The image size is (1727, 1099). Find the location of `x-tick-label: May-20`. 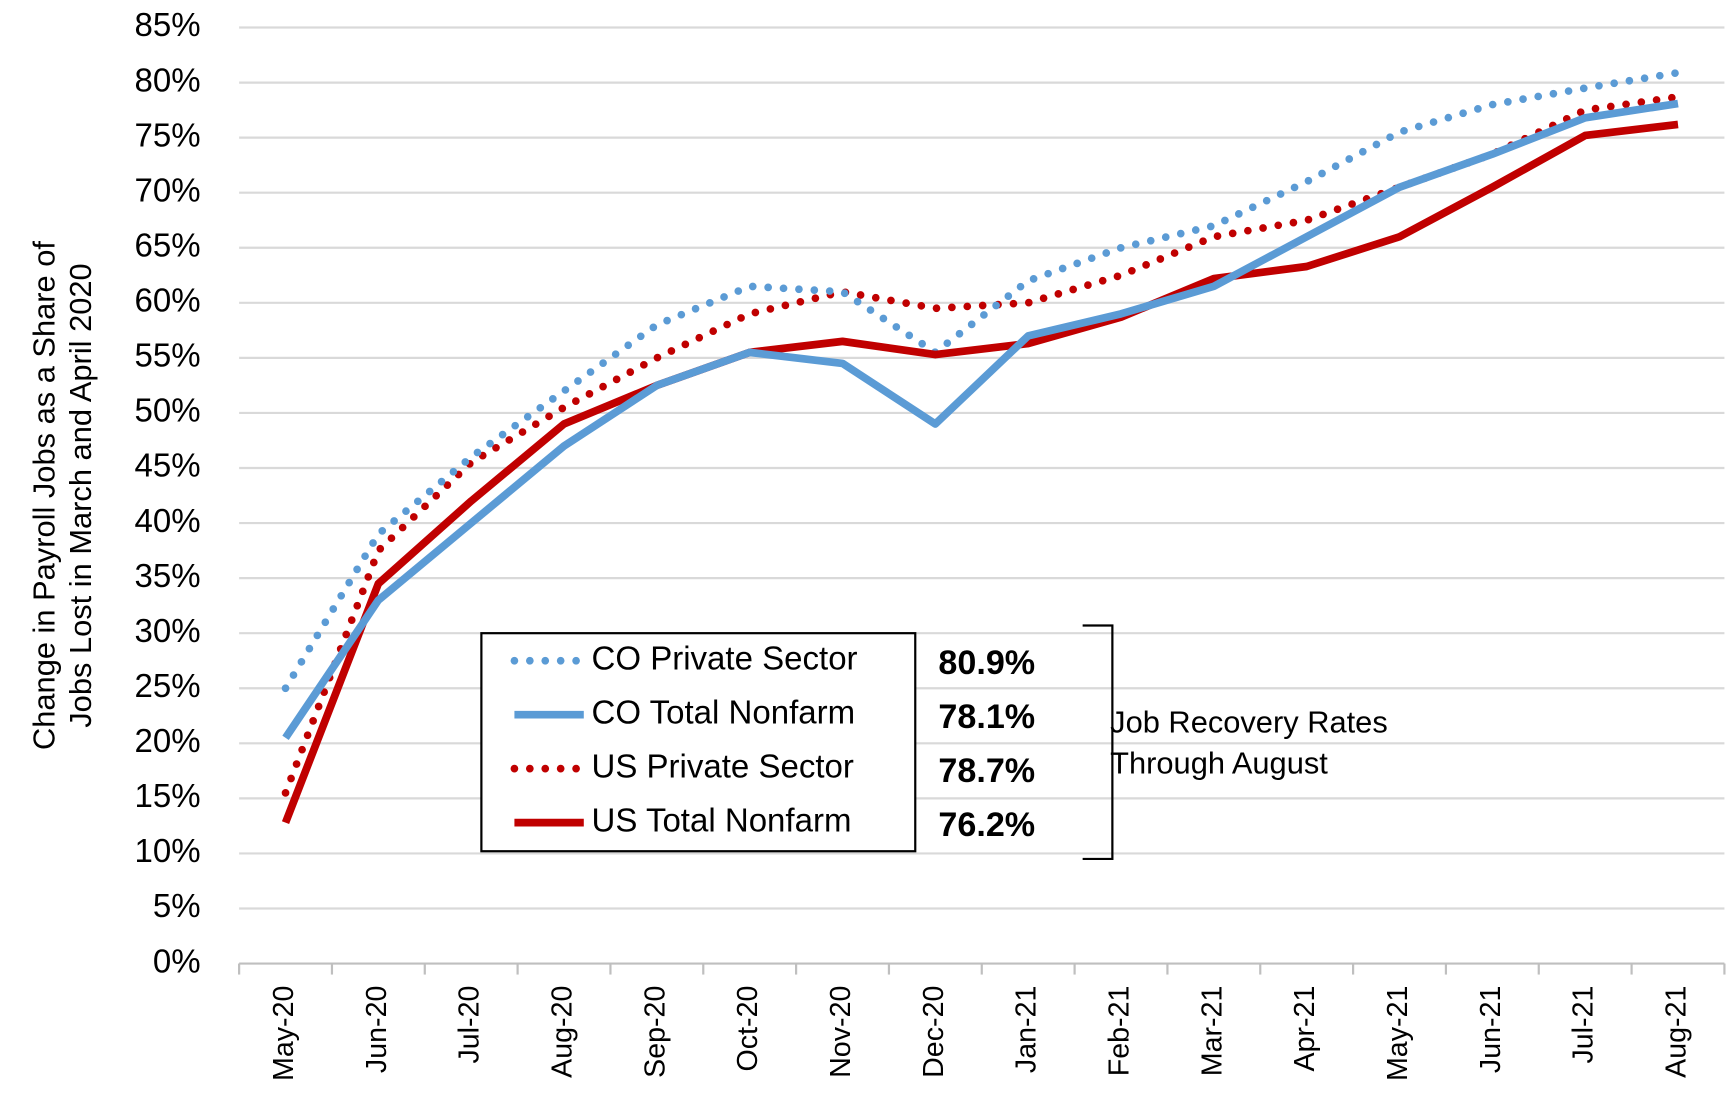

x-tick-label: May-20 is located at coordinates (284, 1033).